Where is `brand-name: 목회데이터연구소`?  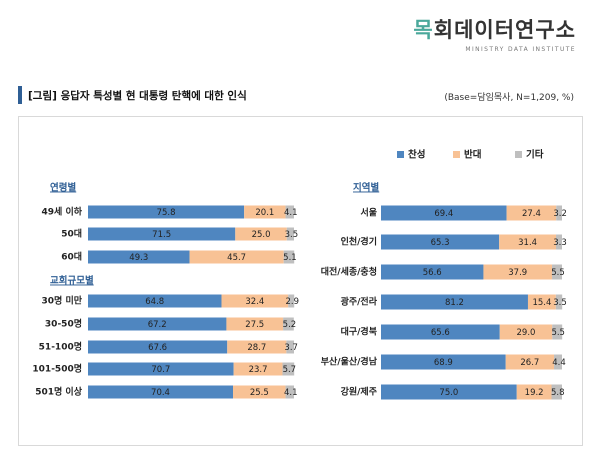 brand-name: 목회데이터연구소 is located at coordinates (494, 29).